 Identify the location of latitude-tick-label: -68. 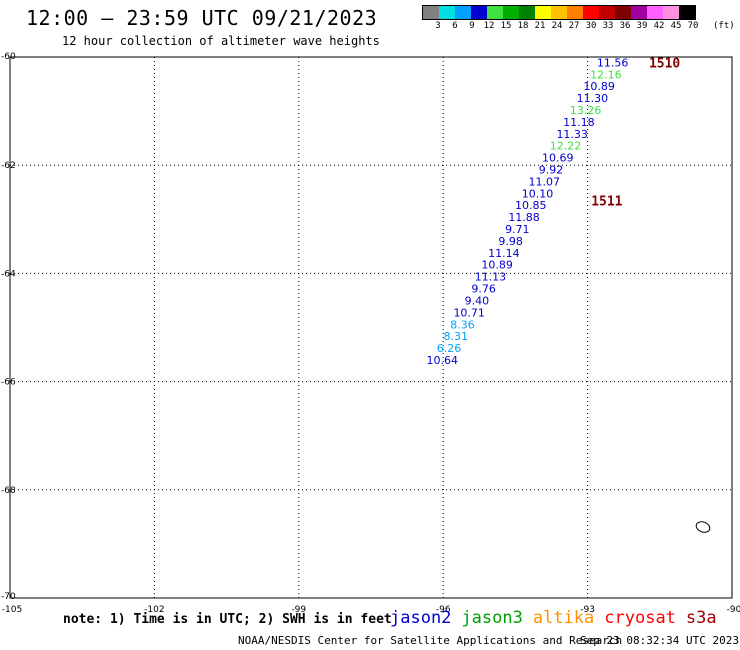
(8, 491).